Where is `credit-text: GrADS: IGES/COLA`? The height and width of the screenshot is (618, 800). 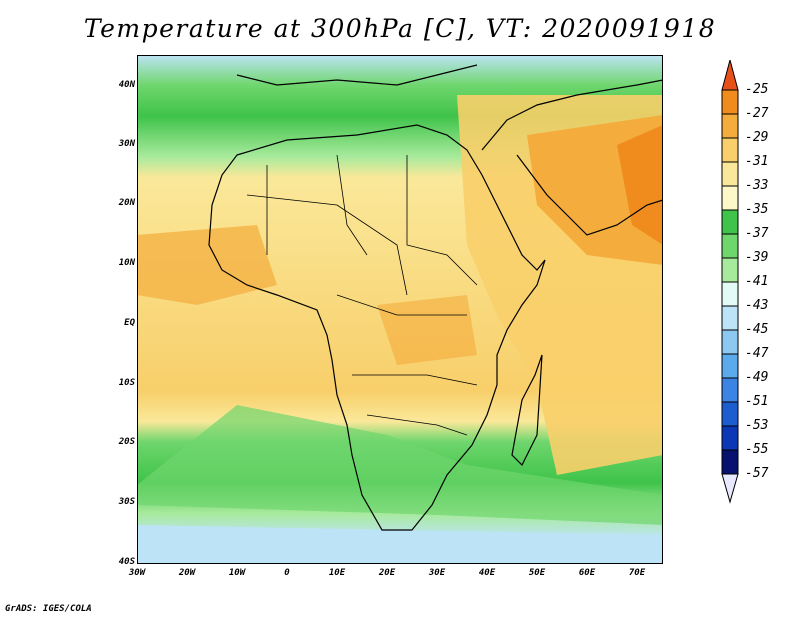 credit-text: GrADS: IGES/COLA is located at coordinates (48, 609).